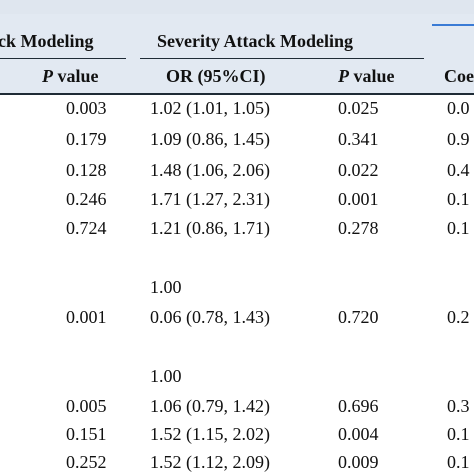  I want to click on cell-p2: 0.009, so click(358, 462).